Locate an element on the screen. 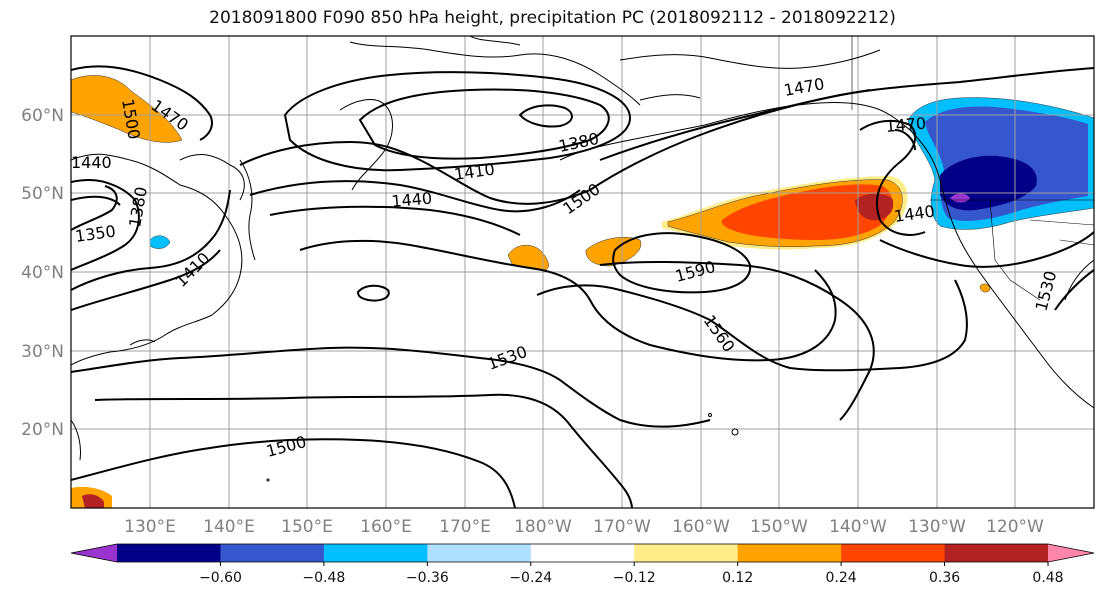 The height and width of the screenshot is (601, 1105). colorbar-tick-label: −0.60 is located at coordinates (220, 578).